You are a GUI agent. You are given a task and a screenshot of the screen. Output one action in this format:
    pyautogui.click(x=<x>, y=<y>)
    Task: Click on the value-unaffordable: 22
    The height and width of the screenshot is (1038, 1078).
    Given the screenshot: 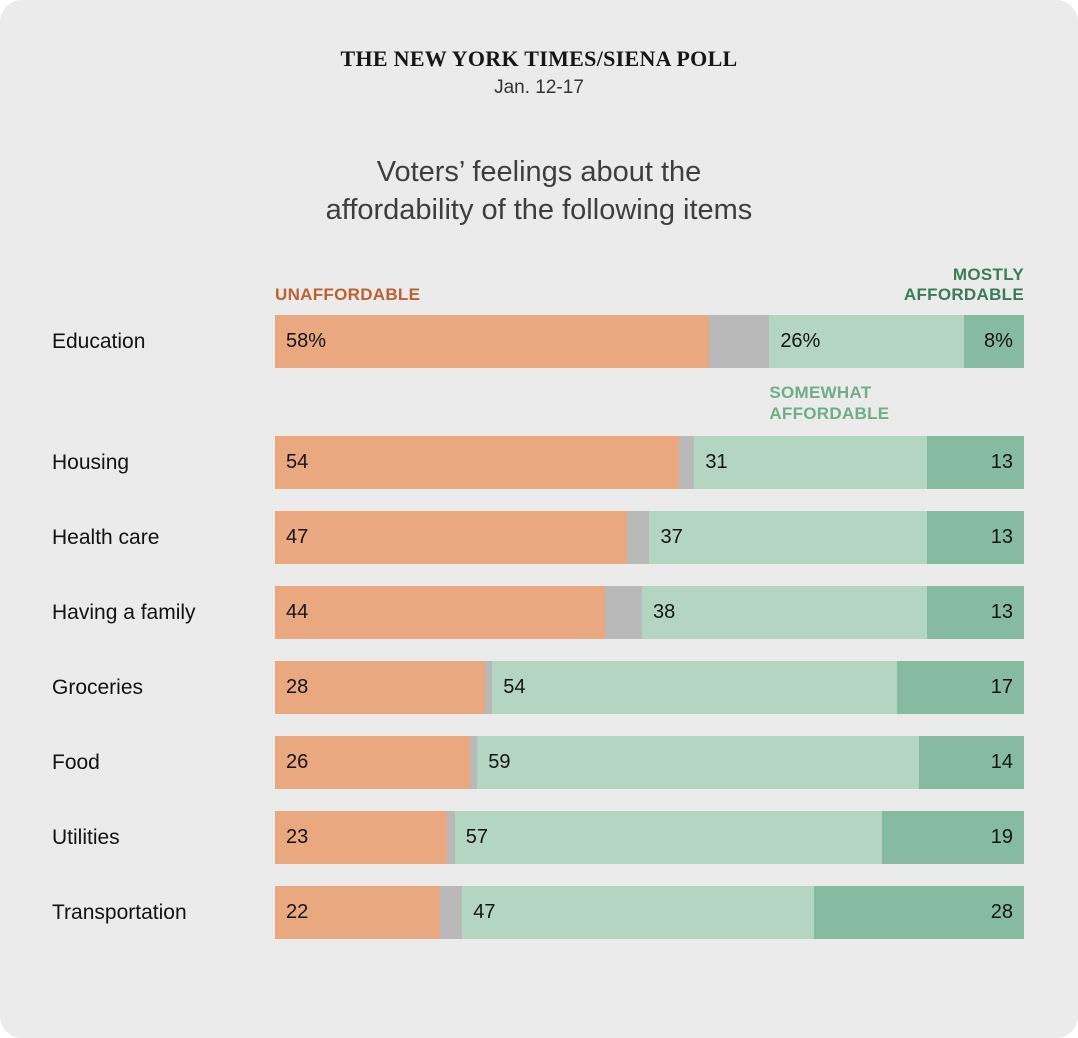 What is the action you would take?
    pyautogui.click(x=297, y=912)
    